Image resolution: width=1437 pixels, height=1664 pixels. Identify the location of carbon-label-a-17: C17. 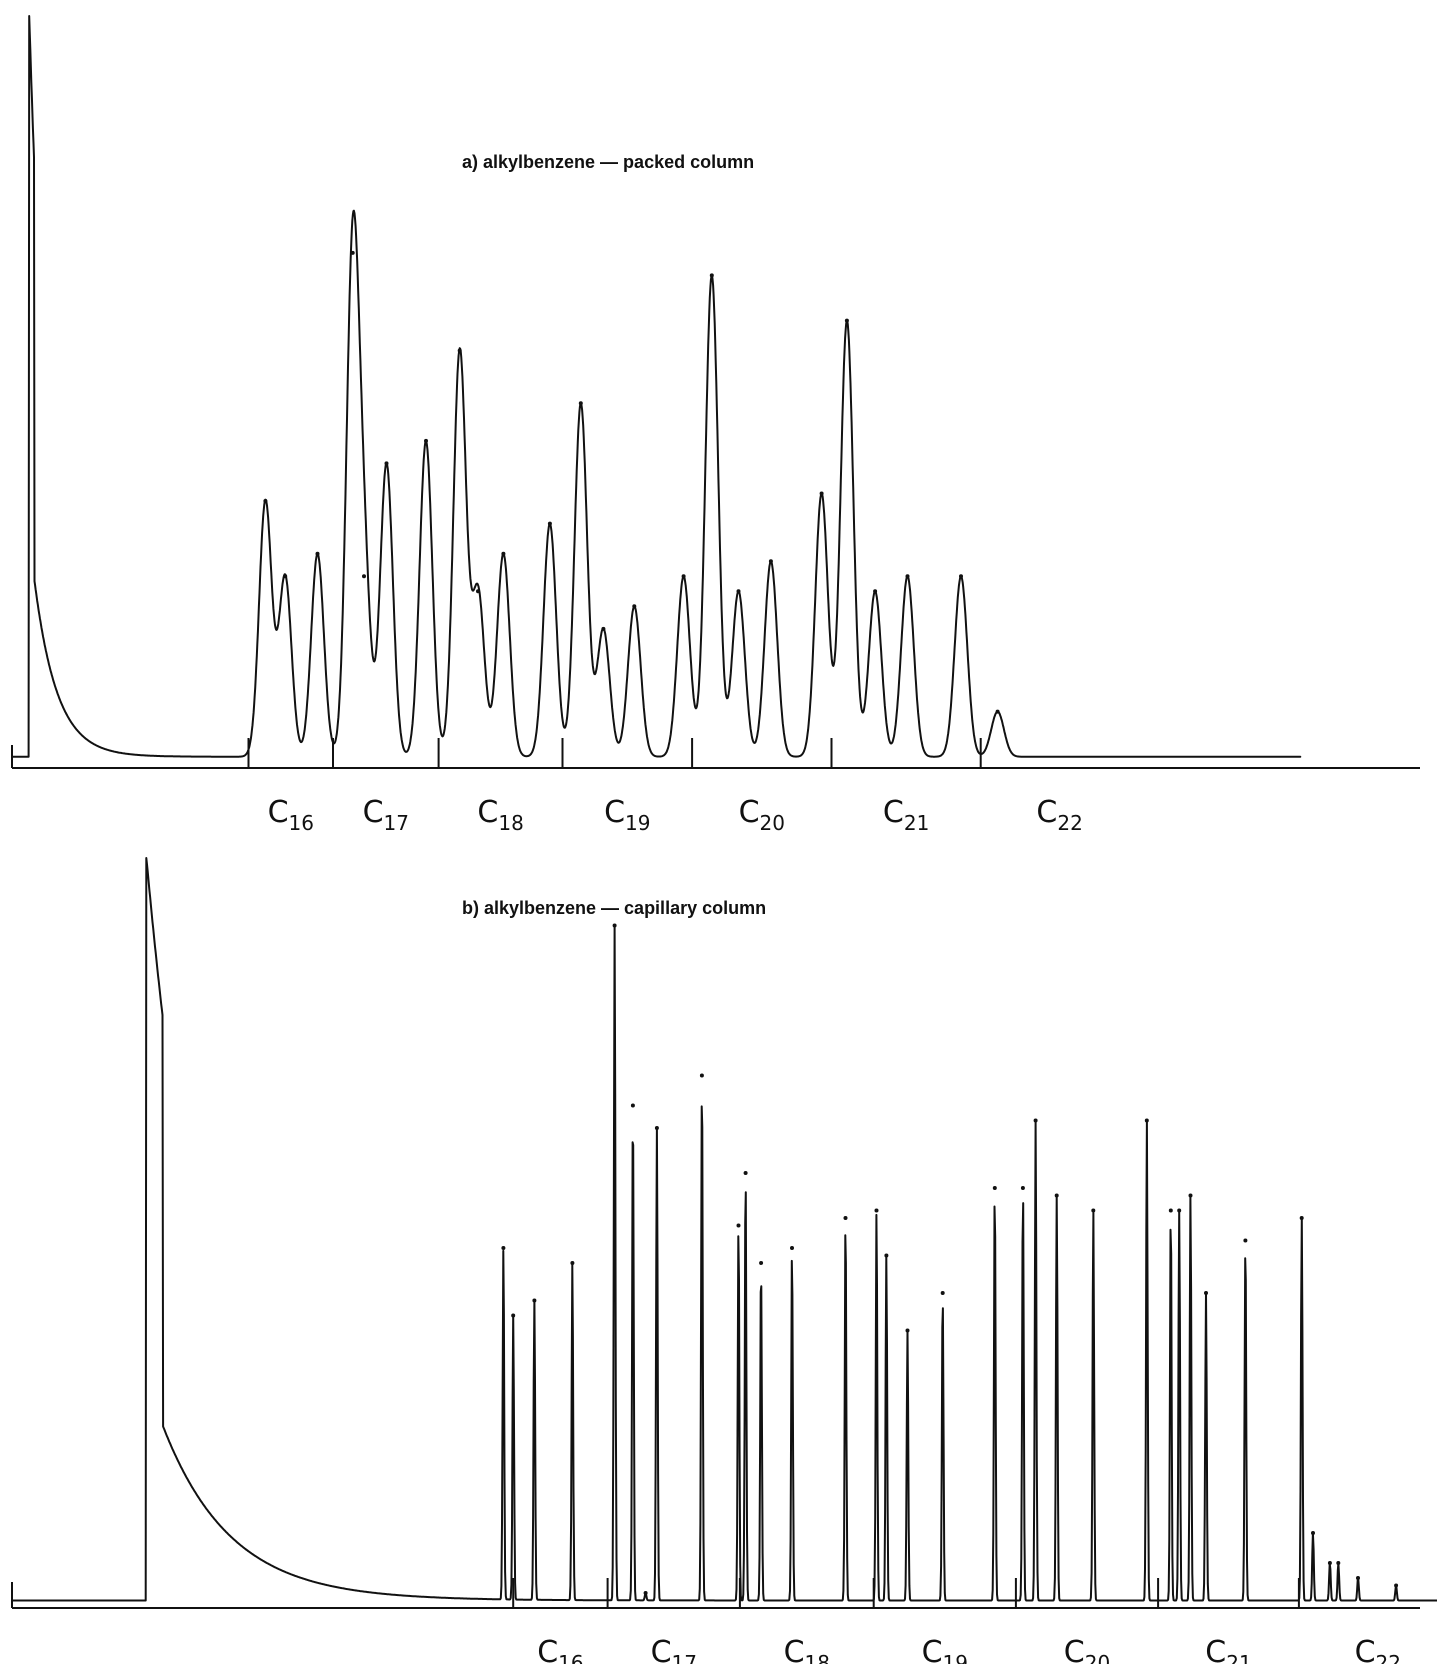
(386, 815).